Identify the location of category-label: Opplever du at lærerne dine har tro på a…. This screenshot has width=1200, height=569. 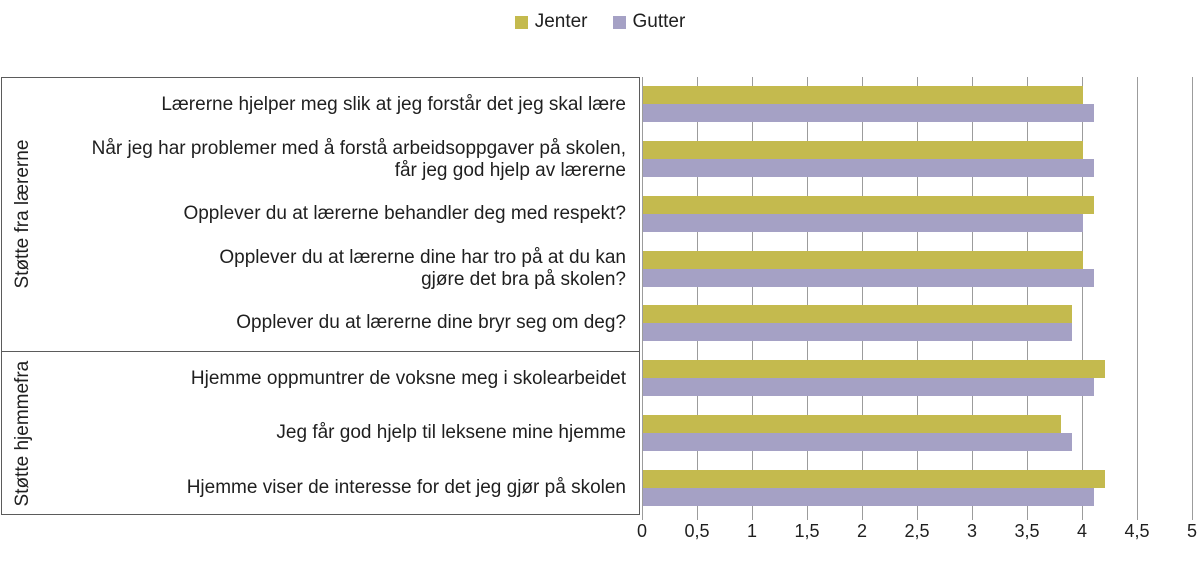
(340, 269).